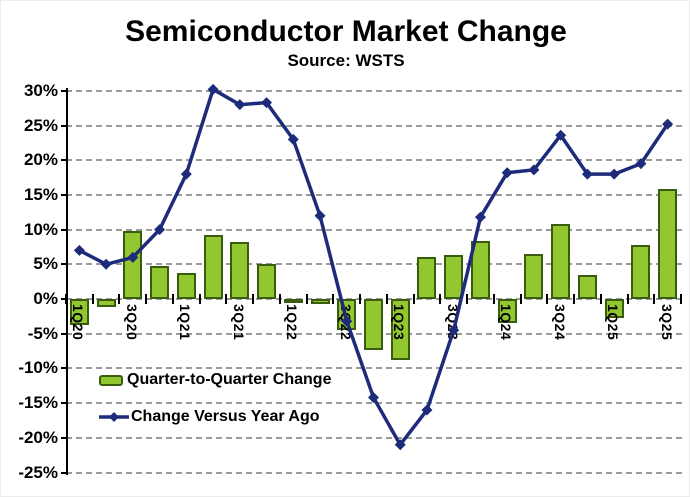 The height and width of the screenshot is (497, 690). Describe the element at coordinates (45, 298) in the screenshot. I see `y-axis-label: 0%` at that location.